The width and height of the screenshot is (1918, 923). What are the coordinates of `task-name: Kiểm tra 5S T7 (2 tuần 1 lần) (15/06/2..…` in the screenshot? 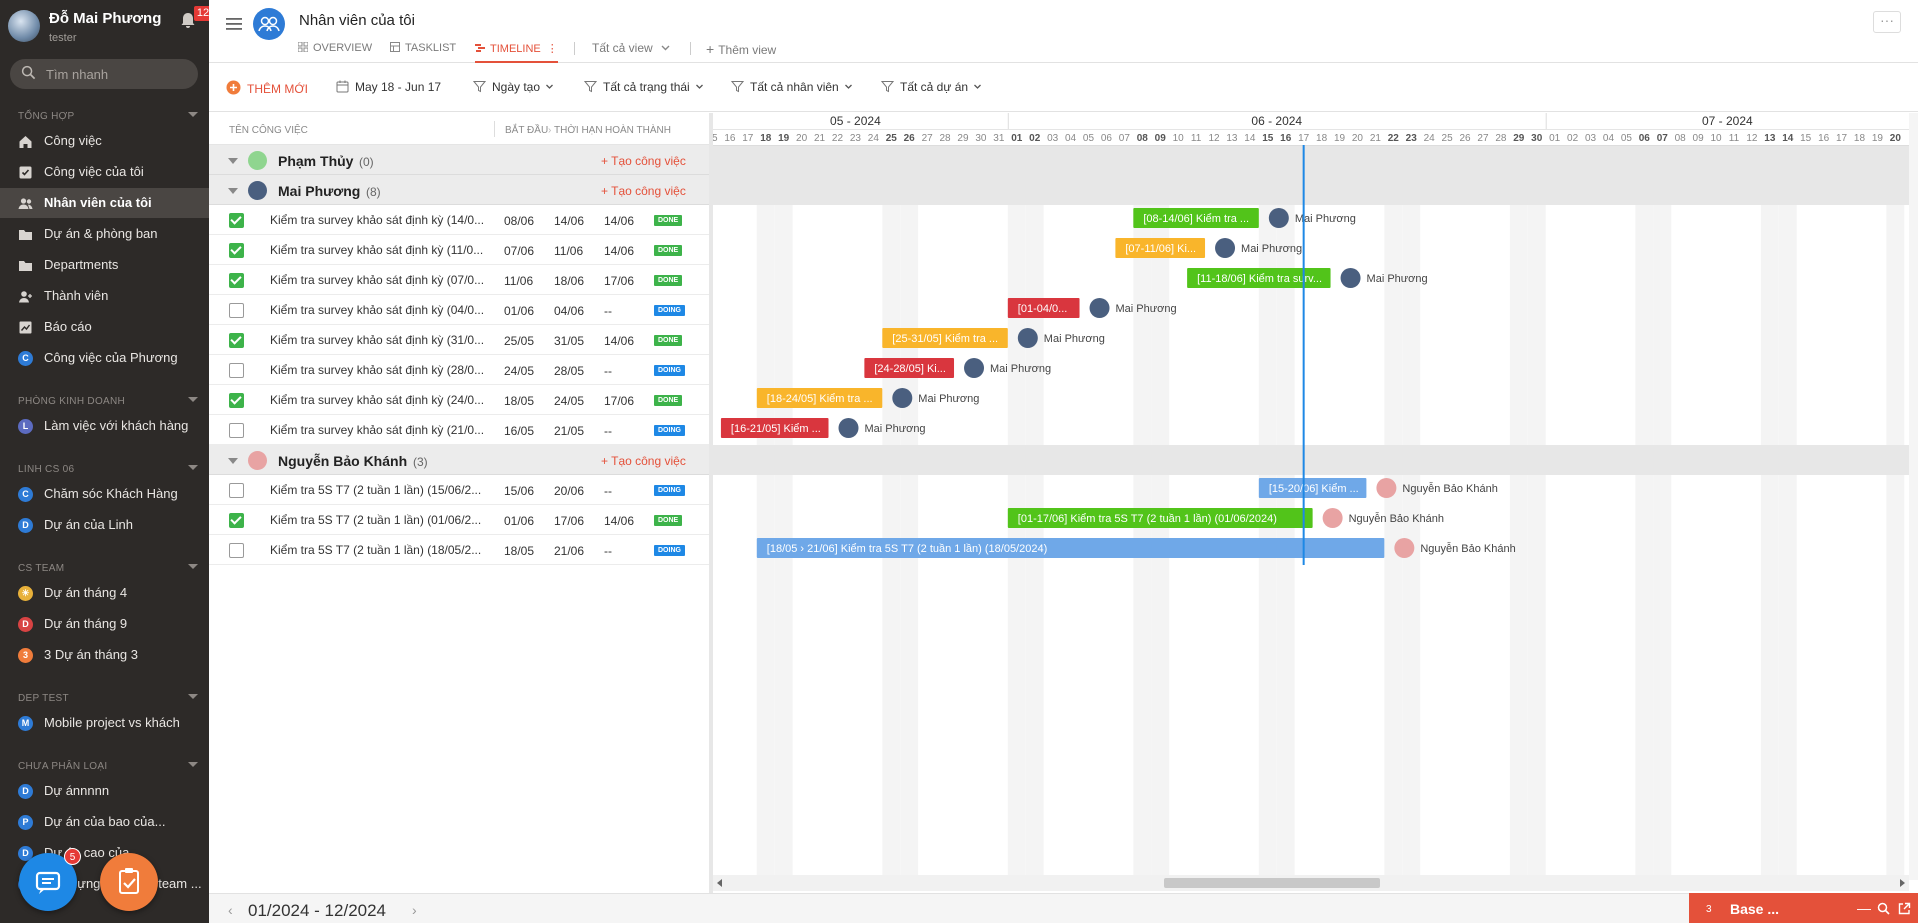 It's located at (376, 490).